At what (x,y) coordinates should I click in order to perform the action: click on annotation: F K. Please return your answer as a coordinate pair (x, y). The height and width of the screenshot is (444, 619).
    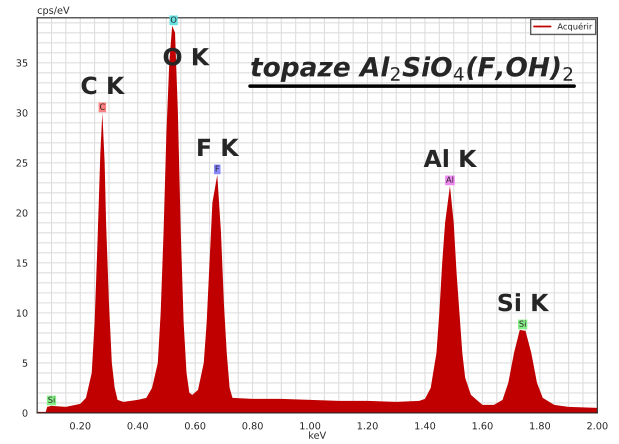
    Looking at the image, I should click on (219, 147).